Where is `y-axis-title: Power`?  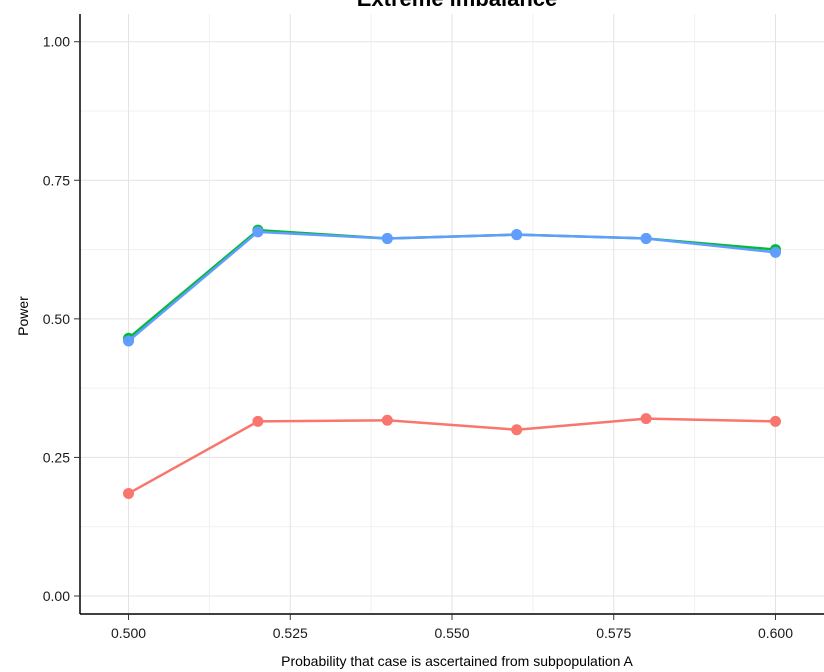 y-axis-title: Power is located at coordinates (23, 316).